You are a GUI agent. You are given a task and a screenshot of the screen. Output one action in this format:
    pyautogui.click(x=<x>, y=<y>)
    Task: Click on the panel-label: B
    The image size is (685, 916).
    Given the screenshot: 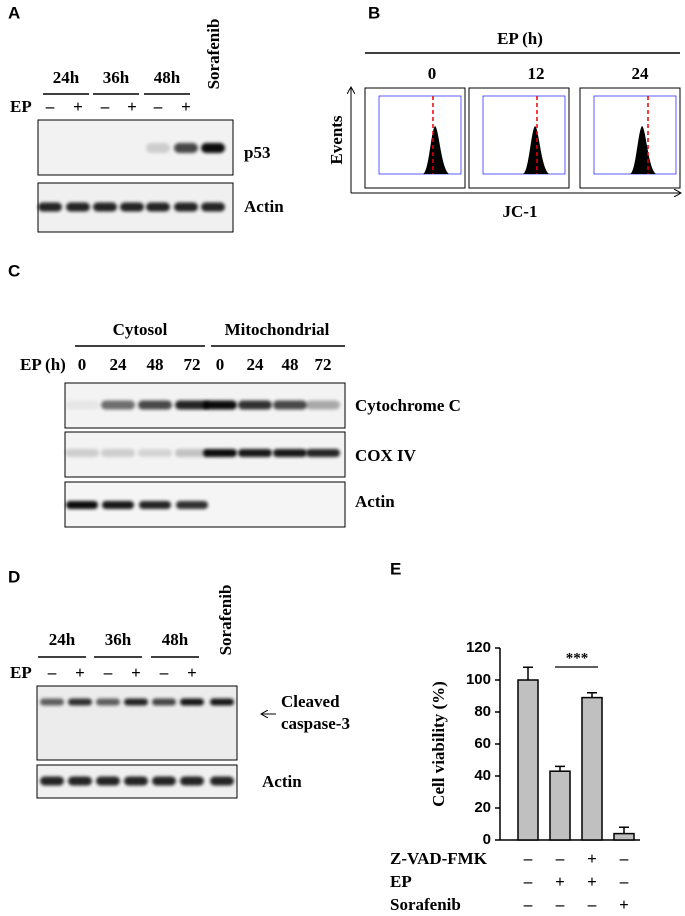 What is the action you would take?
    pyautogui.click(x=374, y=12)
    